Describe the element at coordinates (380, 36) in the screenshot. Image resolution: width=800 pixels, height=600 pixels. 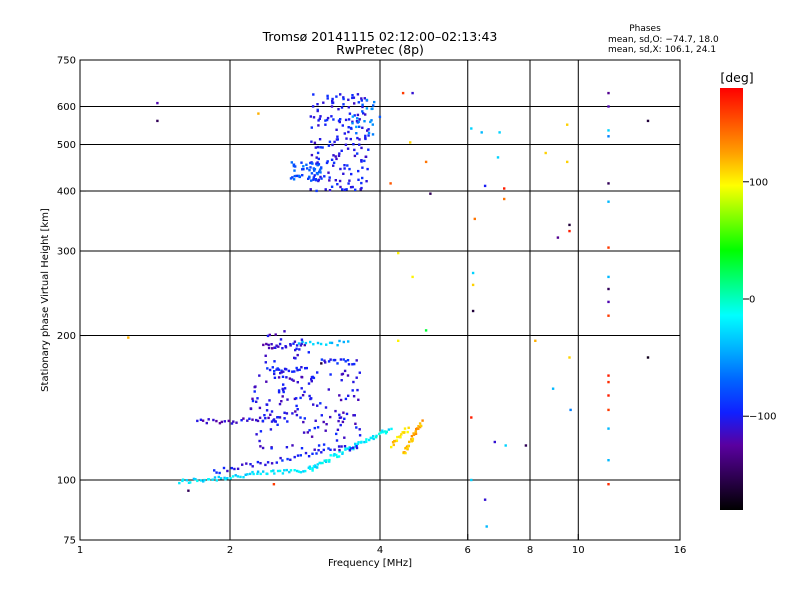
I see `chart-title: Tromsø 20141115 02:12:00–02:13:43` at that location.